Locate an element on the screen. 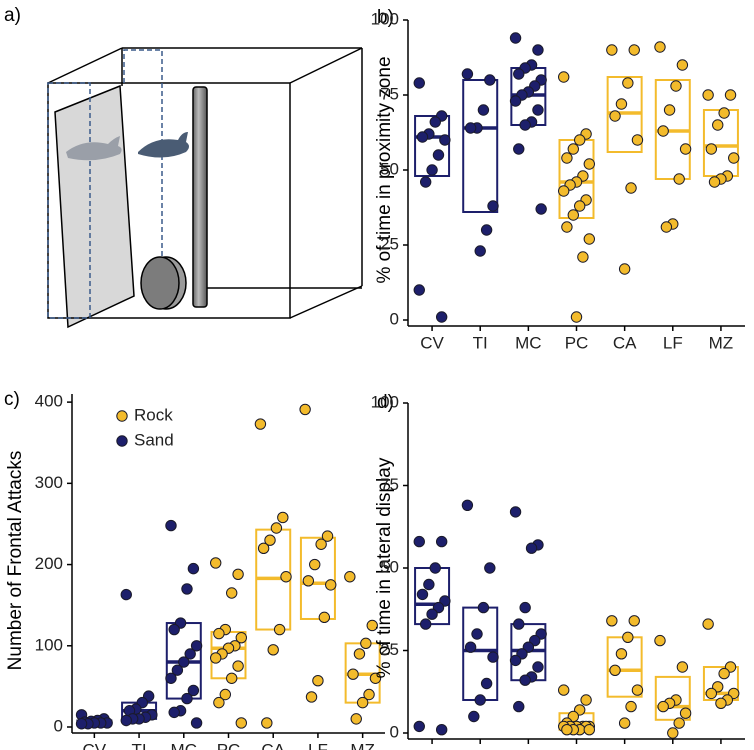 The width and height of the screenshot is (754, 750). x-tick-label: CV is located at coordinates (432, 342).